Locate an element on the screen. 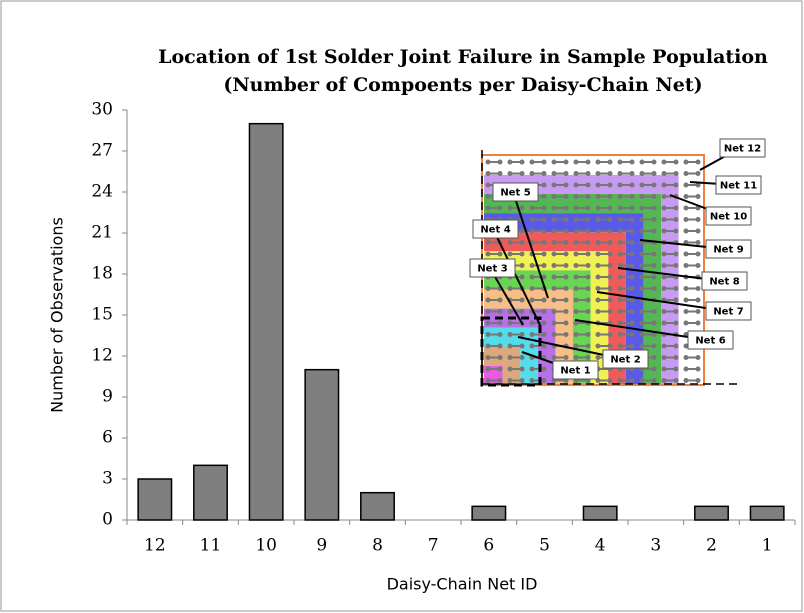  y-tick-label: 21 is located at coordinates (102, 233).